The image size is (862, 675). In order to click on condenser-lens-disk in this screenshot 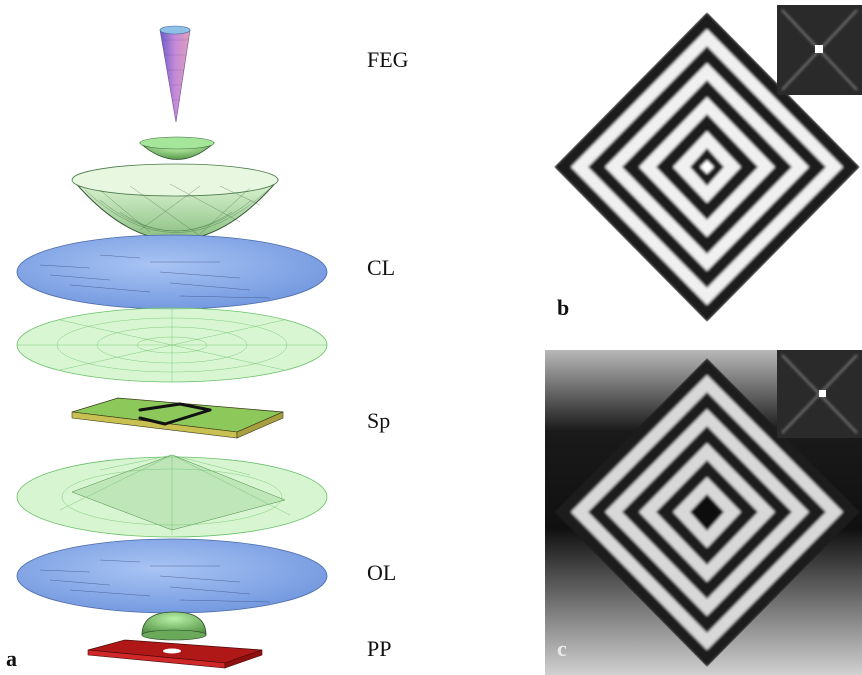, I will do `click(172, 272)`.